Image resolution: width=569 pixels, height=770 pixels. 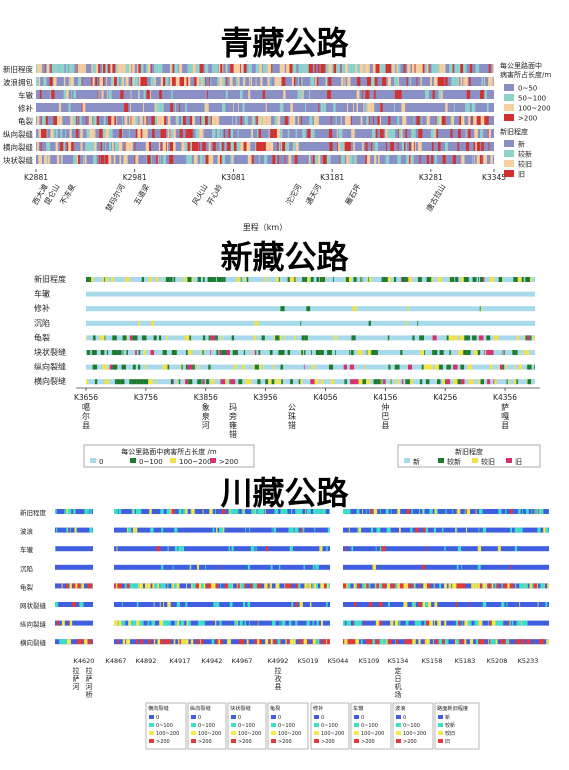 I want to click on tick-label: K5158, so click(x=432, y=661).